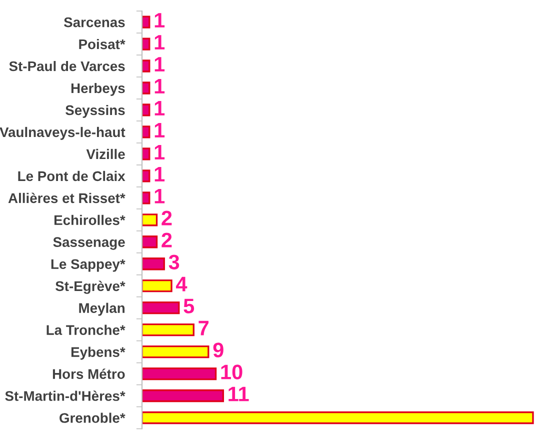 This screenshot has height=442, width=542. What do you see at coordinates (95, 111) in the screenshot?
I see `y-tick-label: Seyssins` at bounding box center [95, 111].